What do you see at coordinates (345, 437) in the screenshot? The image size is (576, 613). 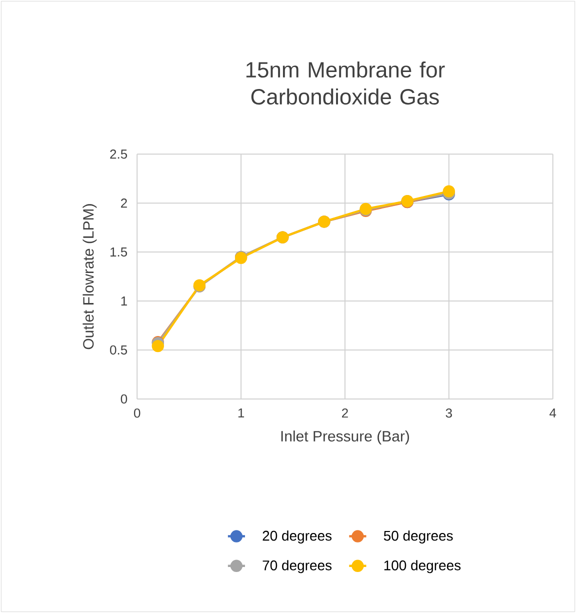 I see `x-axis-title: Inlet Pressure (Bar)` at bounding box center [345, 437].